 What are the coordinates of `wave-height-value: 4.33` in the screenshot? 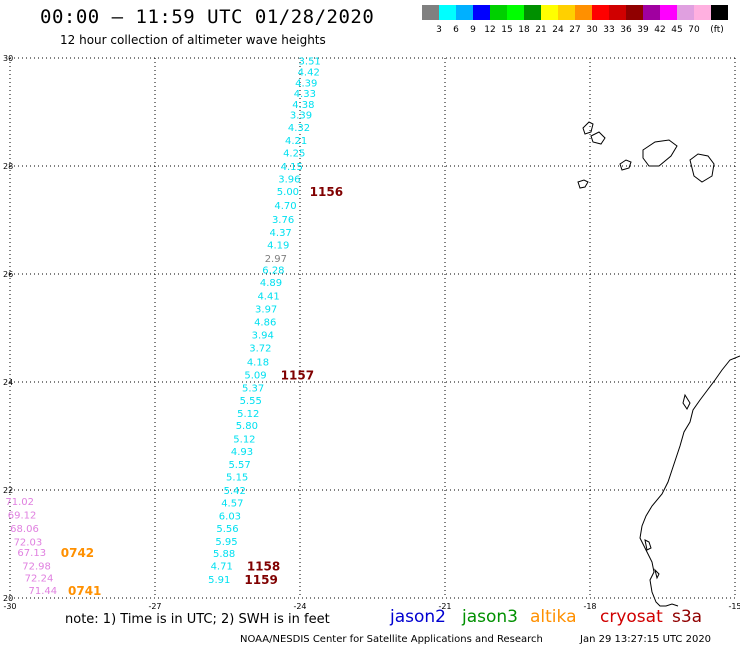 It's located at (305, 94).